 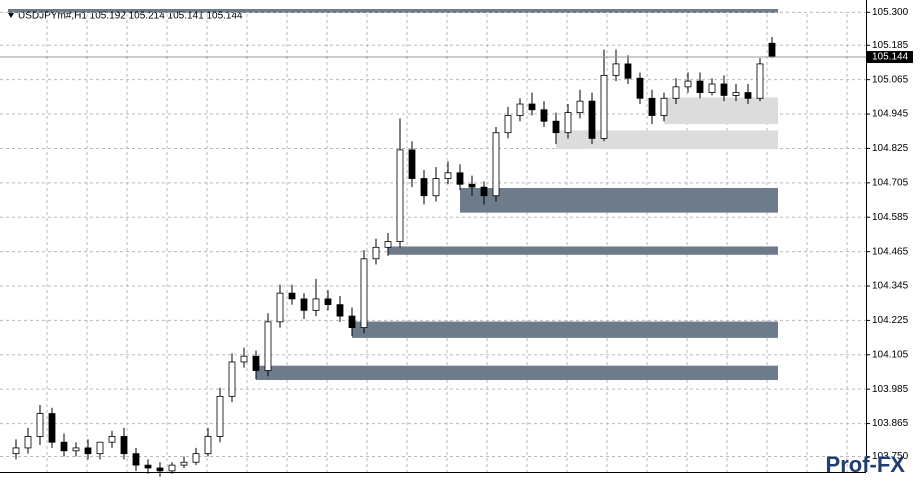 What do you see at coordinates (890, 251) in the screenshot?
I see `y-tick-label: 104.465` at bounding box center [890, 251].